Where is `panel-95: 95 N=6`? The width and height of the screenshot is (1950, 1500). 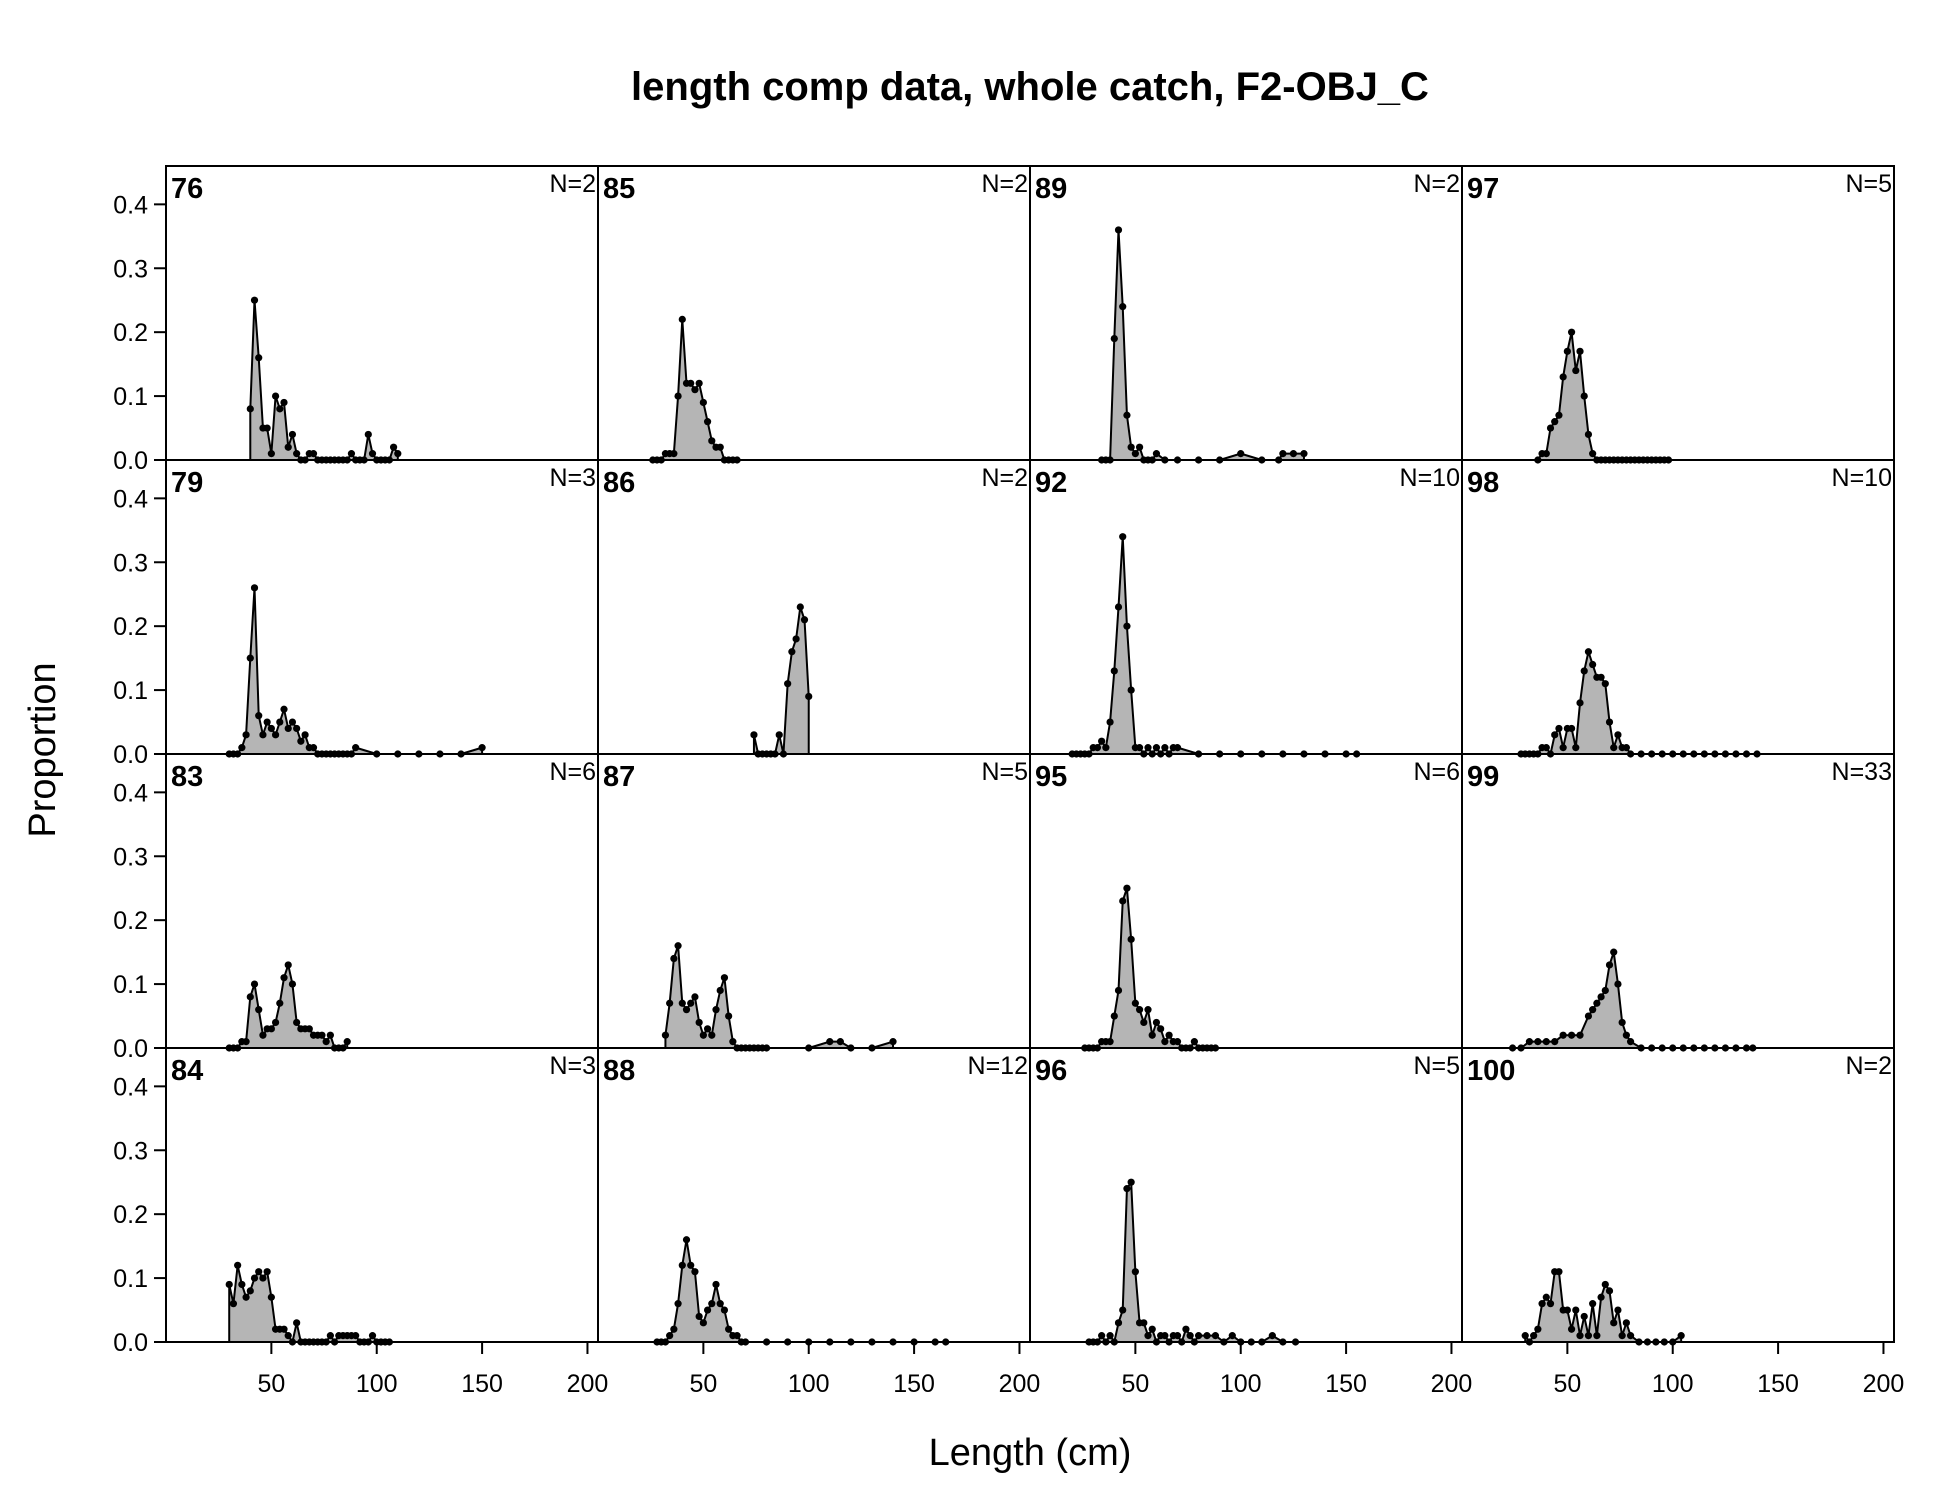
panel-95: 95 N=6 is located at coordinates (1246, 902).